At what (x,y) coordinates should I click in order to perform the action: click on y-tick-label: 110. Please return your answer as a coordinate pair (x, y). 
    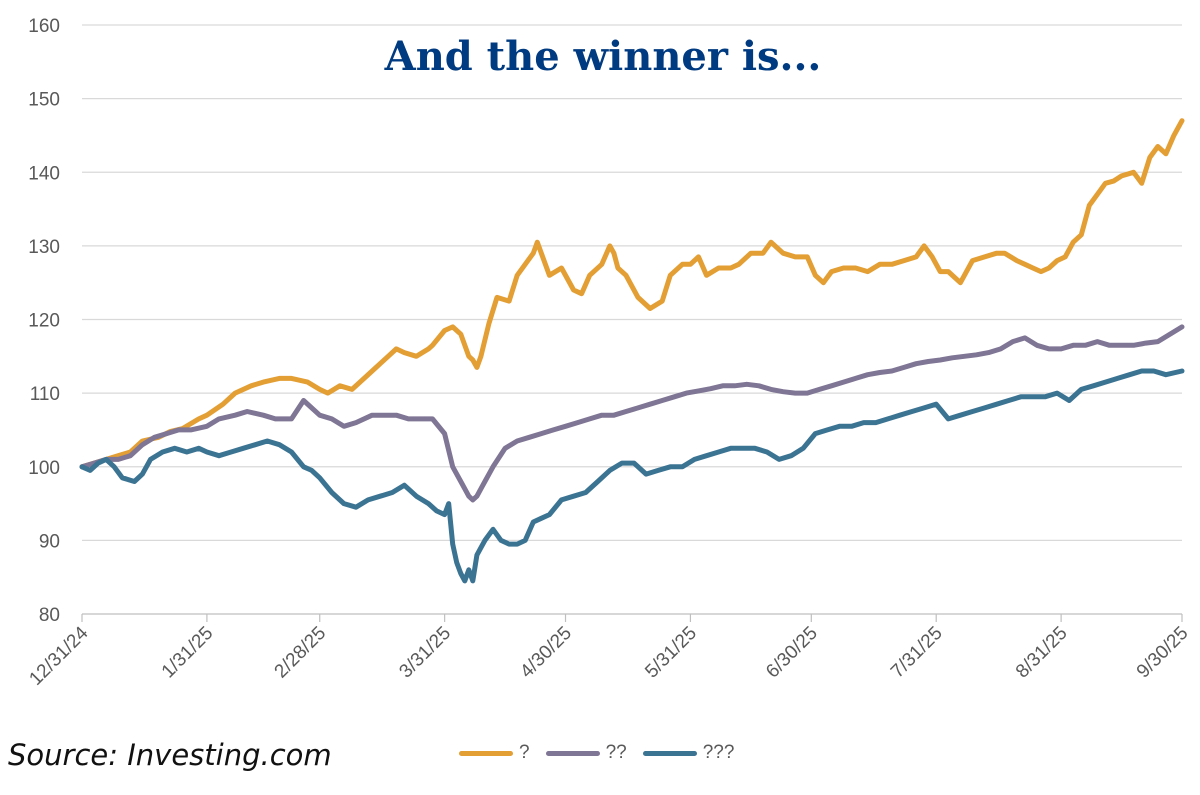
    Looking at the image, I should click on (45, 394).